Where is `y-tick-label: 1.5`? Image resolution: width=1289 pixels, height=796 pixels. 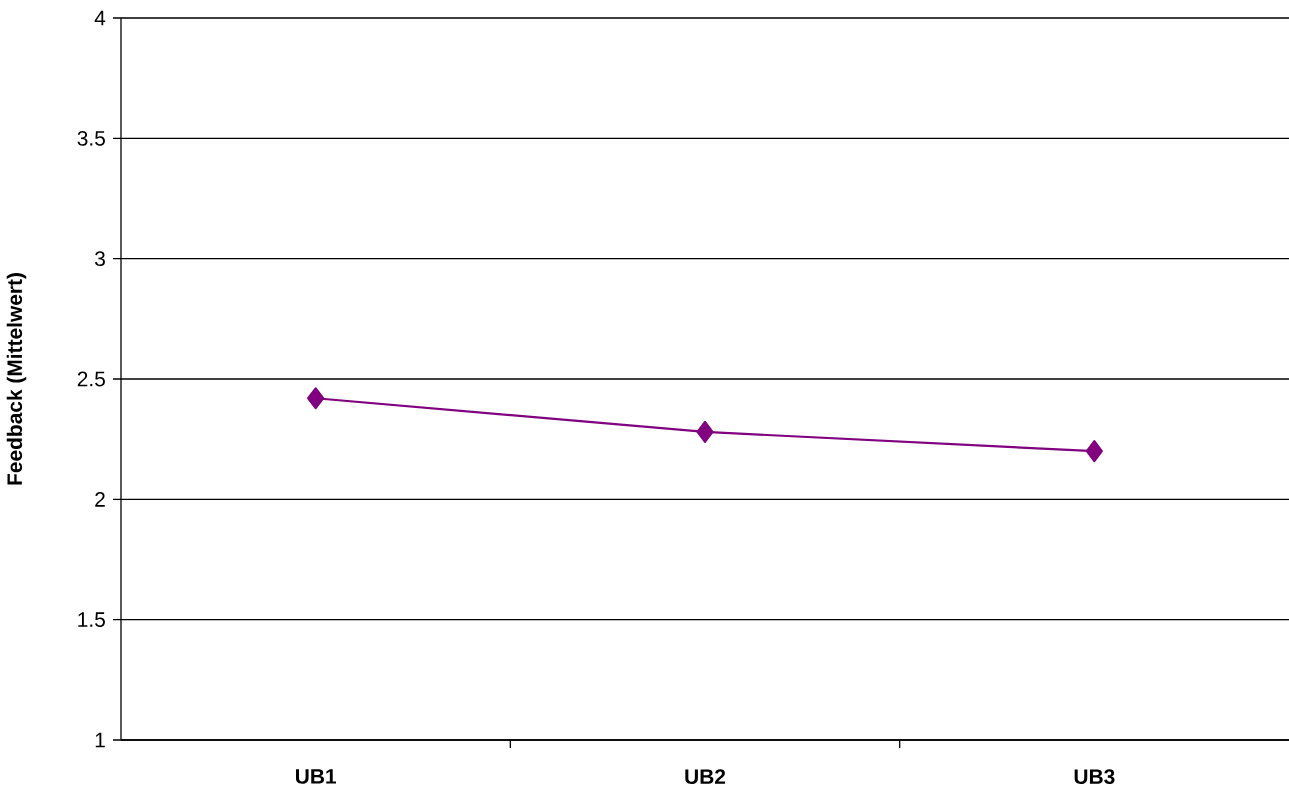
y-tick-label: 1.5 is located at coordinates (91, 619).